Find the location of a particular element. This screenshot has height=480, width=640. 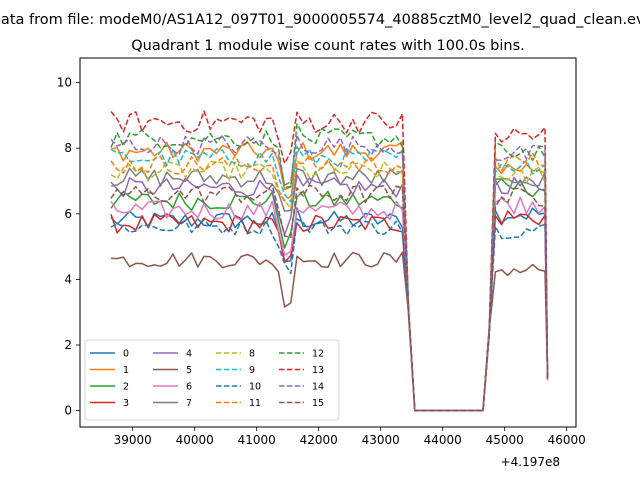

legend-label-9: 9 is located at coordinates (252, 370).